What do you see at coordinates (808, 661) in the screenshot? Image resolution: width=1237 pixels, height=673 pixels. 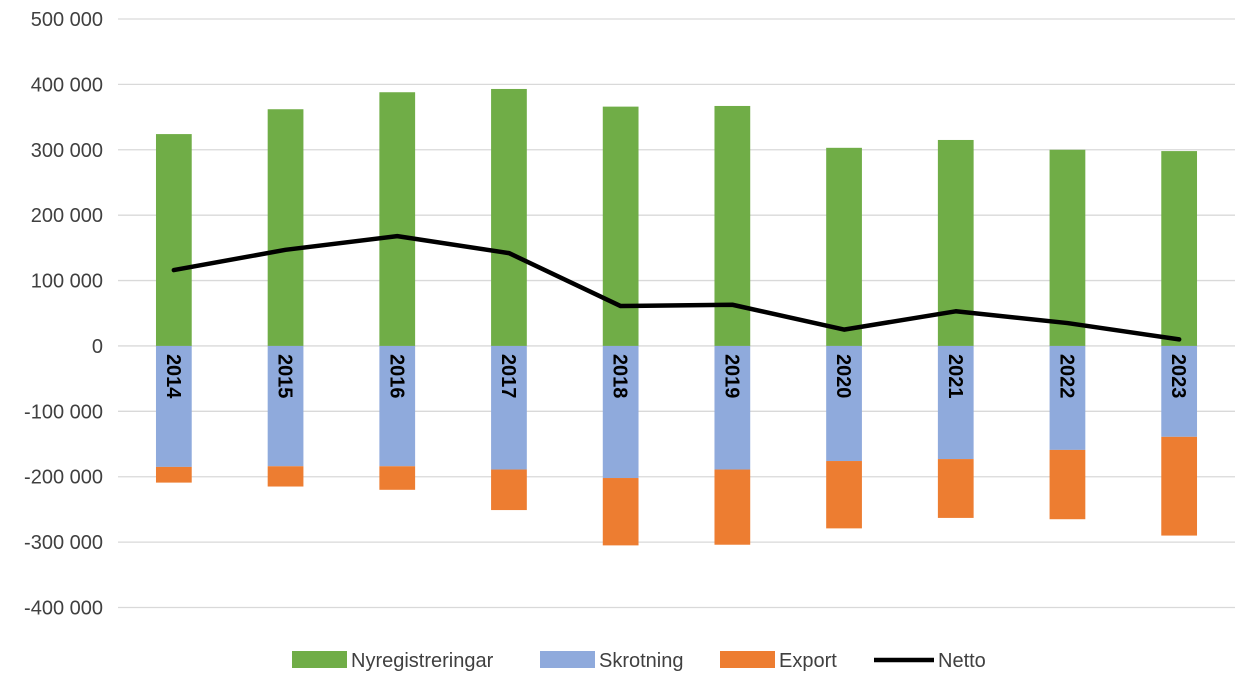 I see `legend-label-export: Export` at bounding box center [808, 661].